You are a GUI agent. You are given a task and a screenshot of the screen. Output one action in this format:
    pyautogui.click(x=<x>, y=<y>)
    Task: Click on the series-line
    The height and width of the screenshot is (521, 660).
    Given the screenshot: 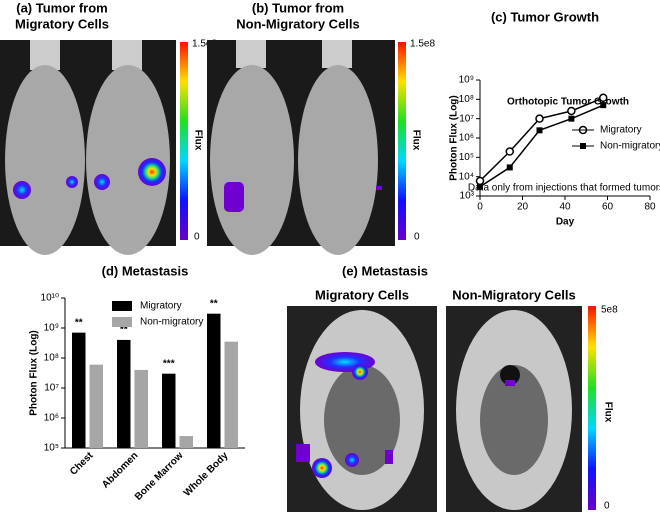 What is the action you would take?
    pyautogui.click(x=541, y=139)
    